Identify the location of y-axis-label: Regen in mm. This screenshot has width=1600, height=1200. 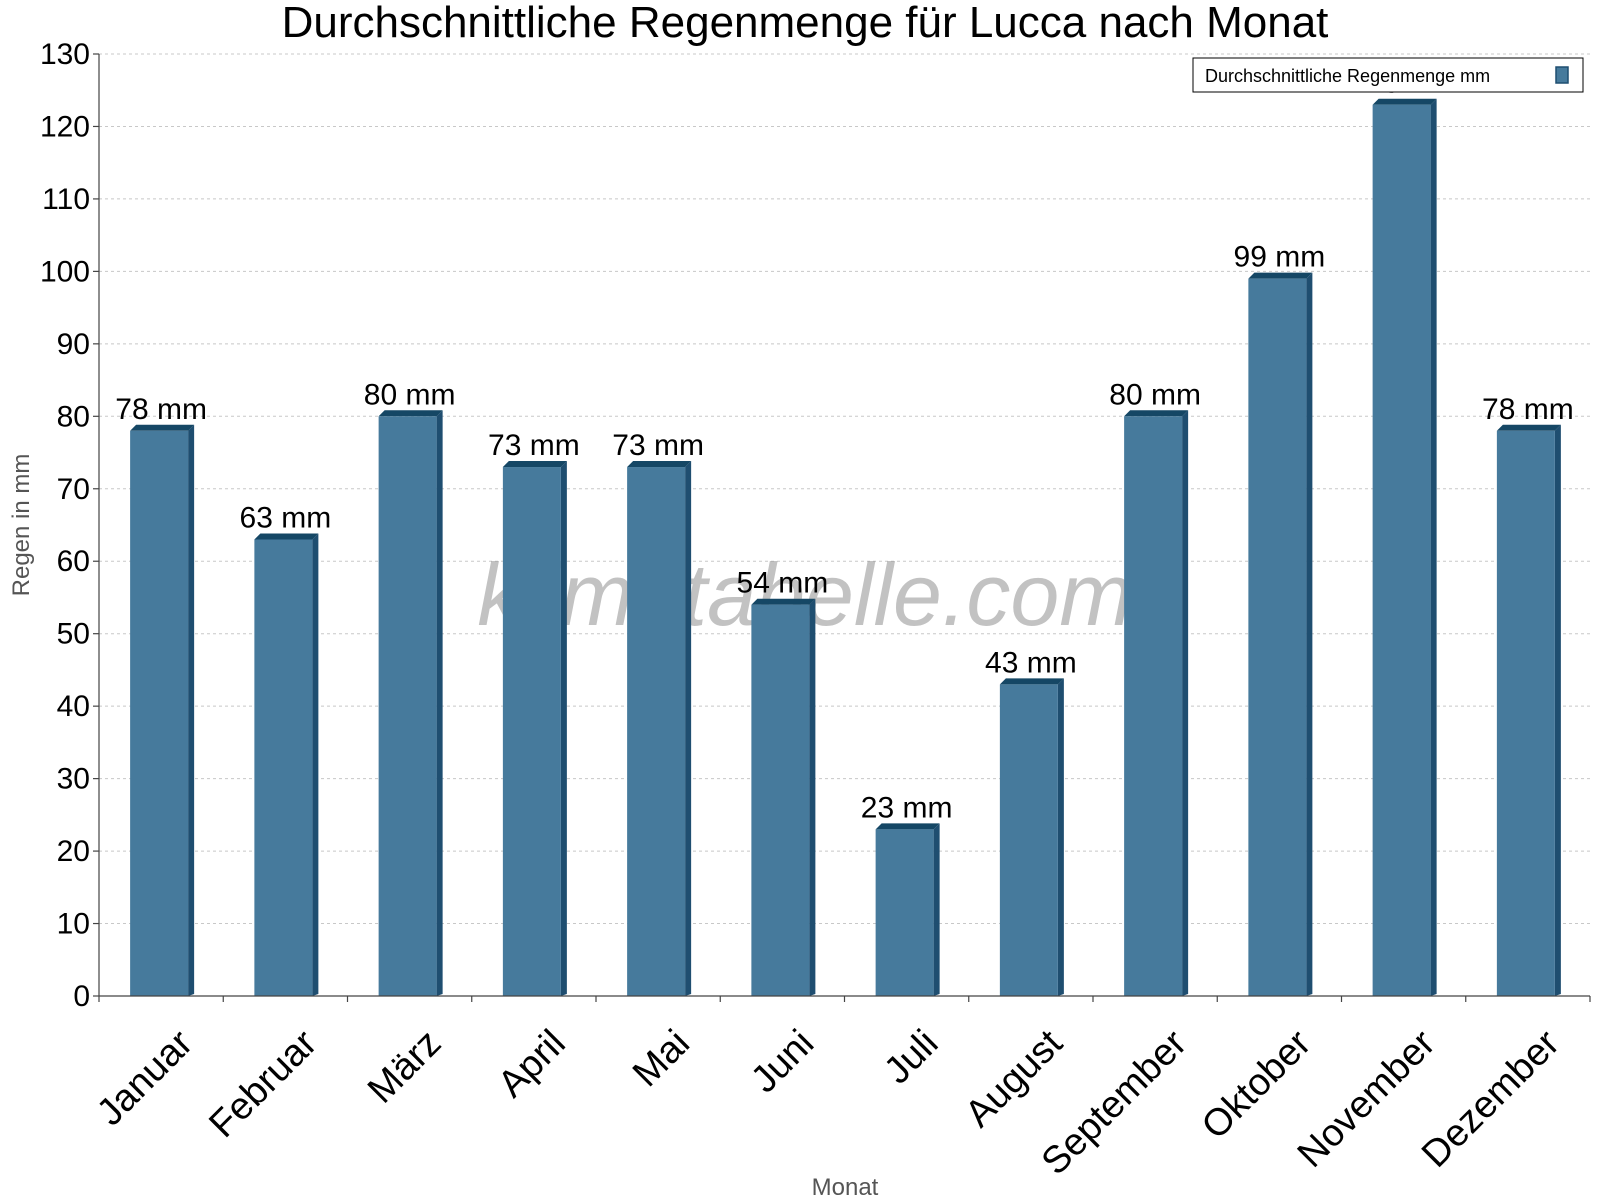
(21, 525).